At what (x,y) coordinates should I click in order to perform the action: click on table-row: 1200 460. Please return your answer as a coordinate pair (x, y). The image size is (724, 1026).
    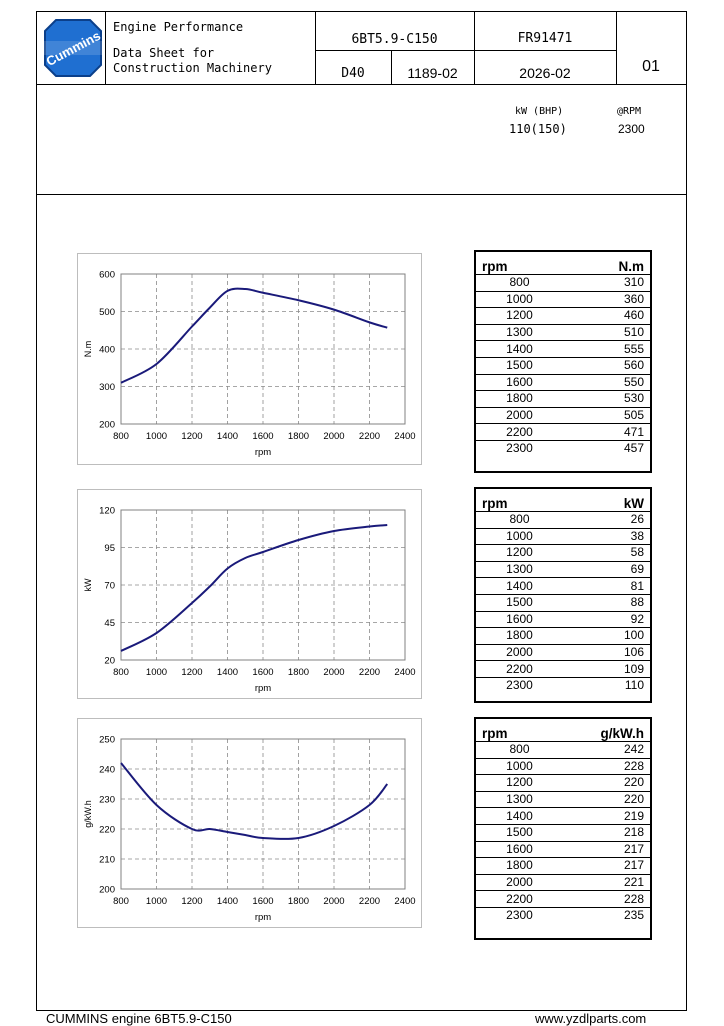
    Looking at the image, I should click on (563, 316).